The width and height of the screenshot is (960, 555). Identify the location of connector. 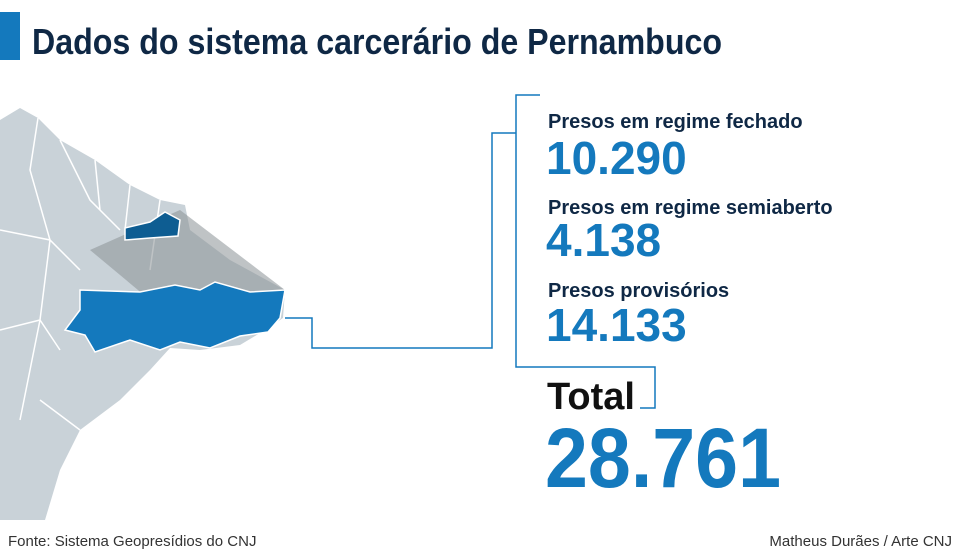
(400, 240).